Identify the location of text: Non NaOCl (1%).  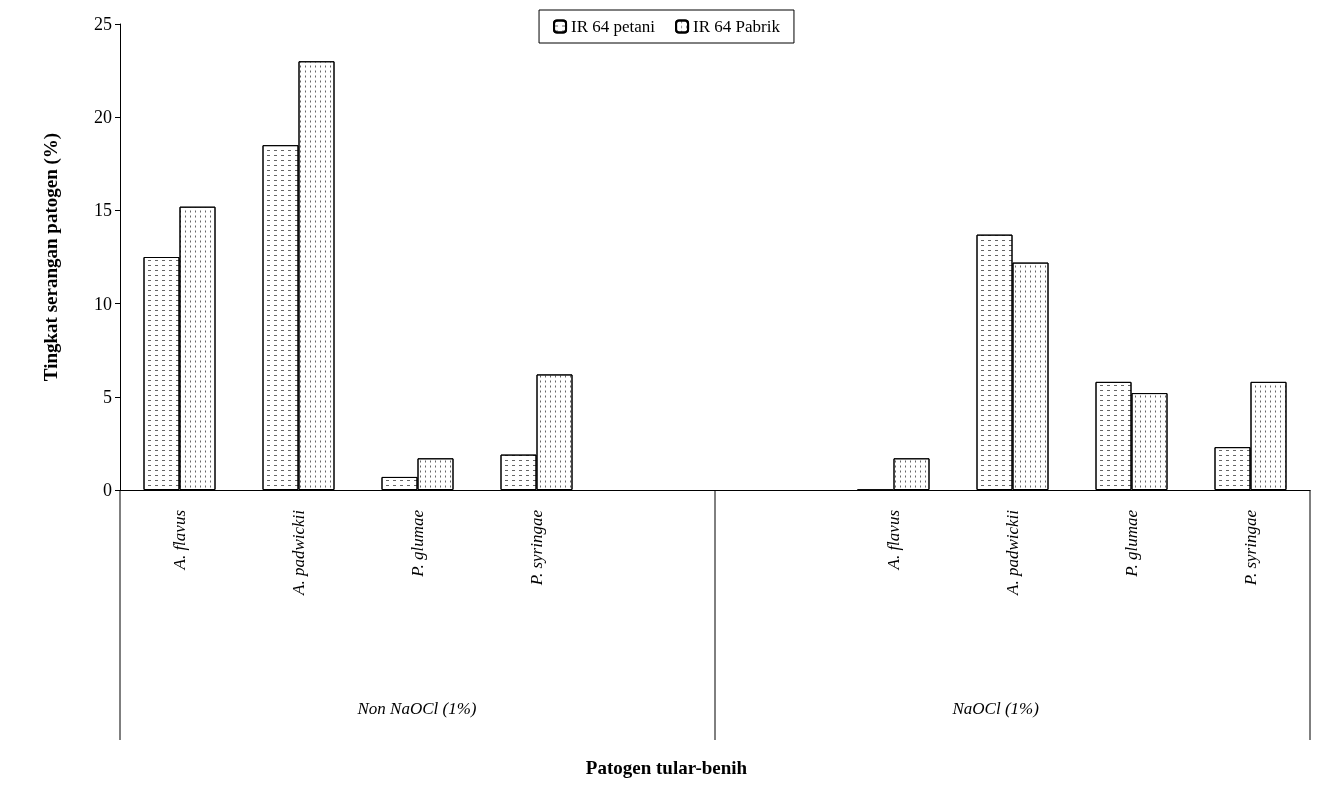
(416, 708).